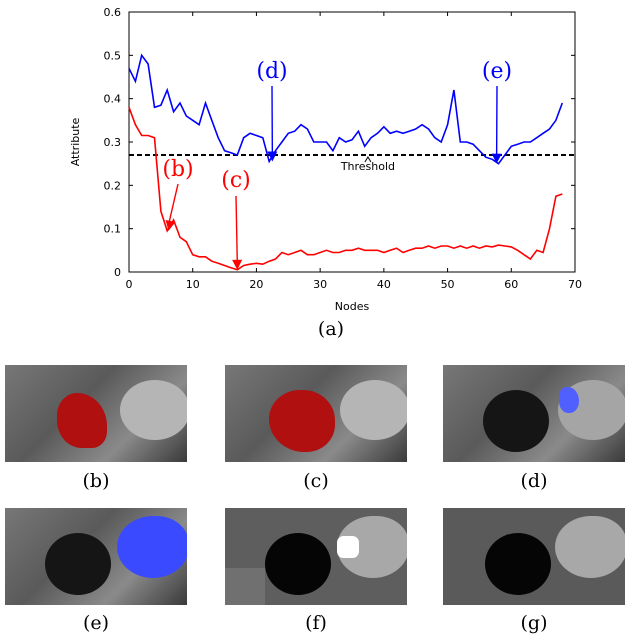 The height and width of the screenshot is (639, 631). I want to click on y-tick-label: 0, so click(117, 272).